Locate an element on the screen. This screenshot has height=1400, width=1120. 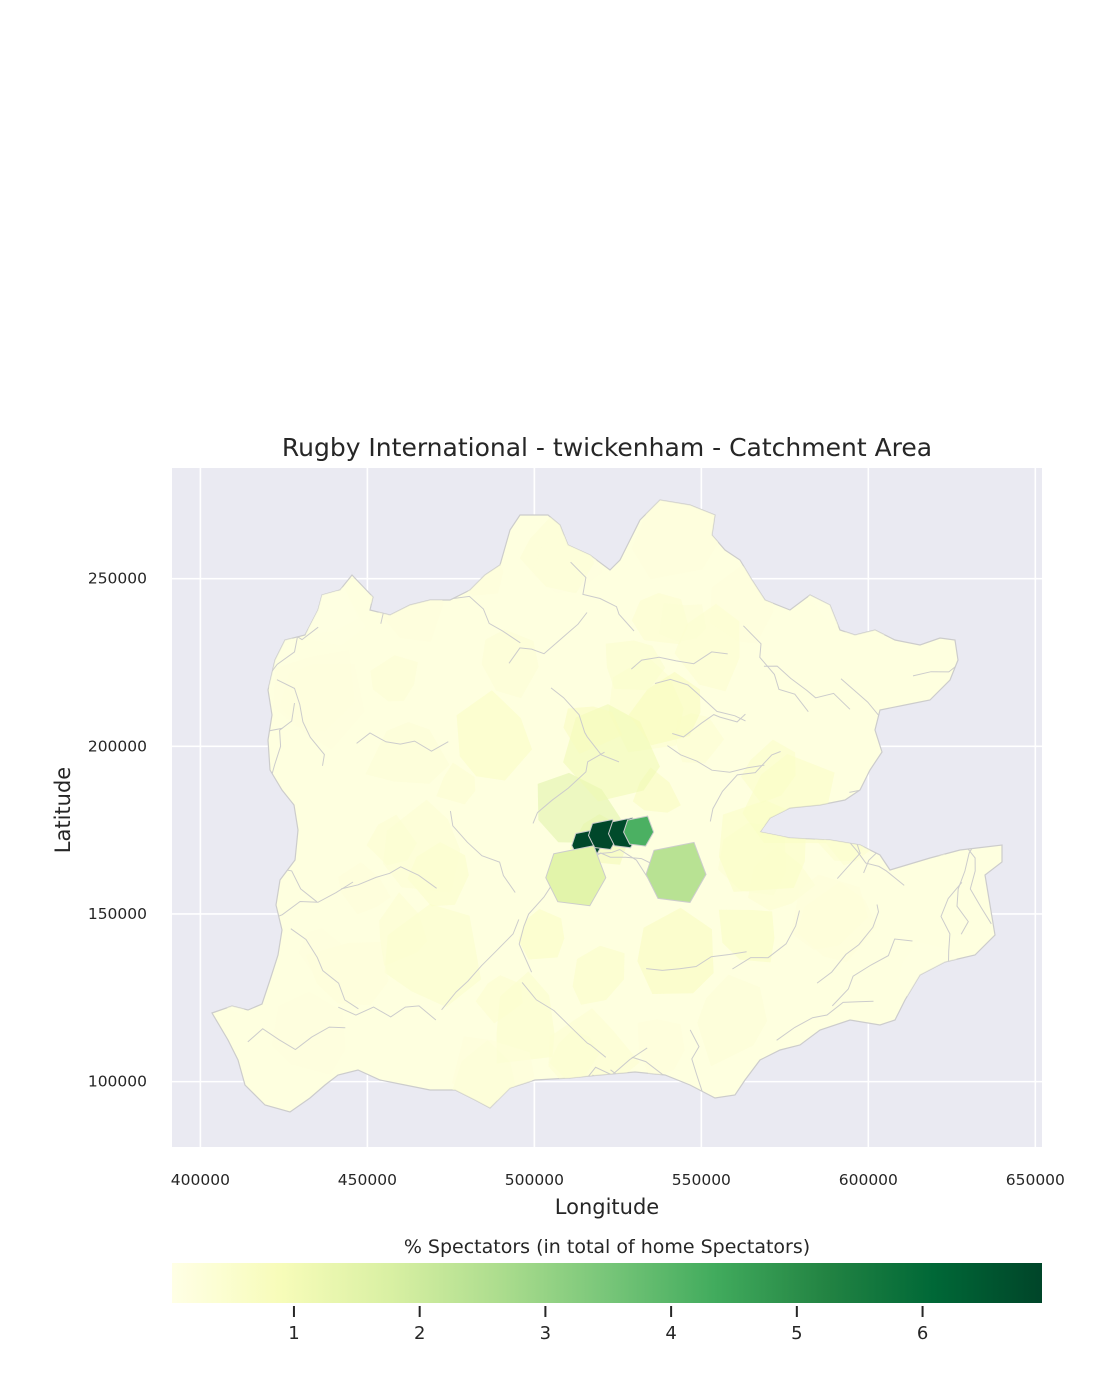
colorbar-tick-label: 2 is located at coordinates (419, 1333).